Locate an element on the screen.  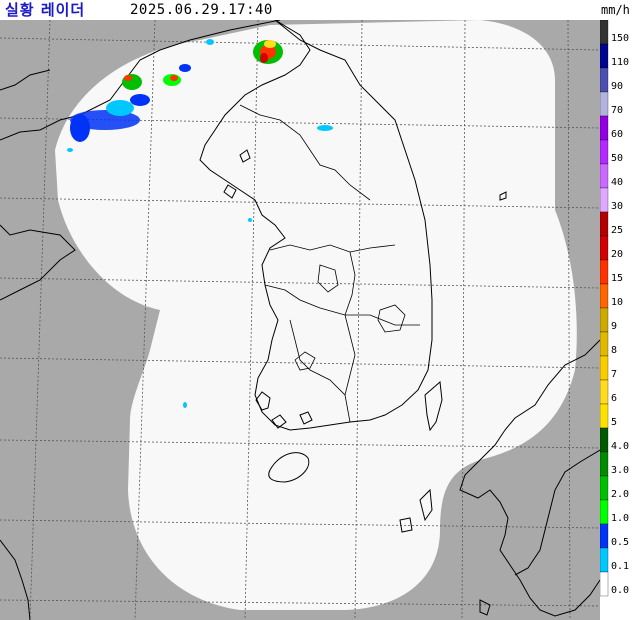
header-bar: 실황 레이더 2025.06.29.17:40 is located at coordinates (300, 10).